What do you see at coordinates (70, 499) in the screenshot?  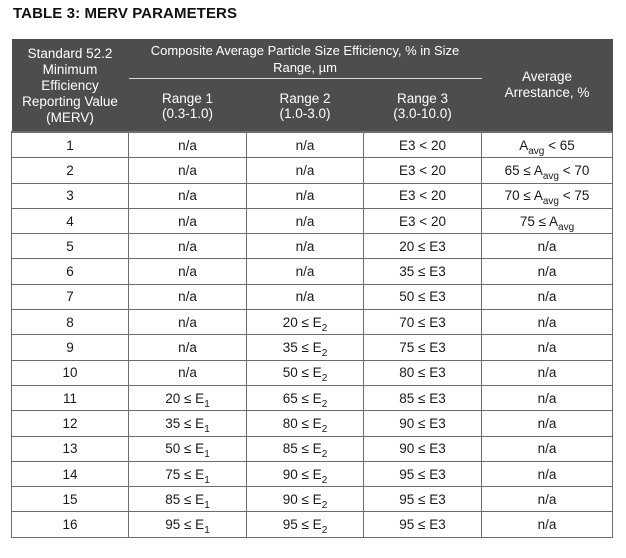 I see `merv-value-cell: 15` at bounding box center [70, 499].